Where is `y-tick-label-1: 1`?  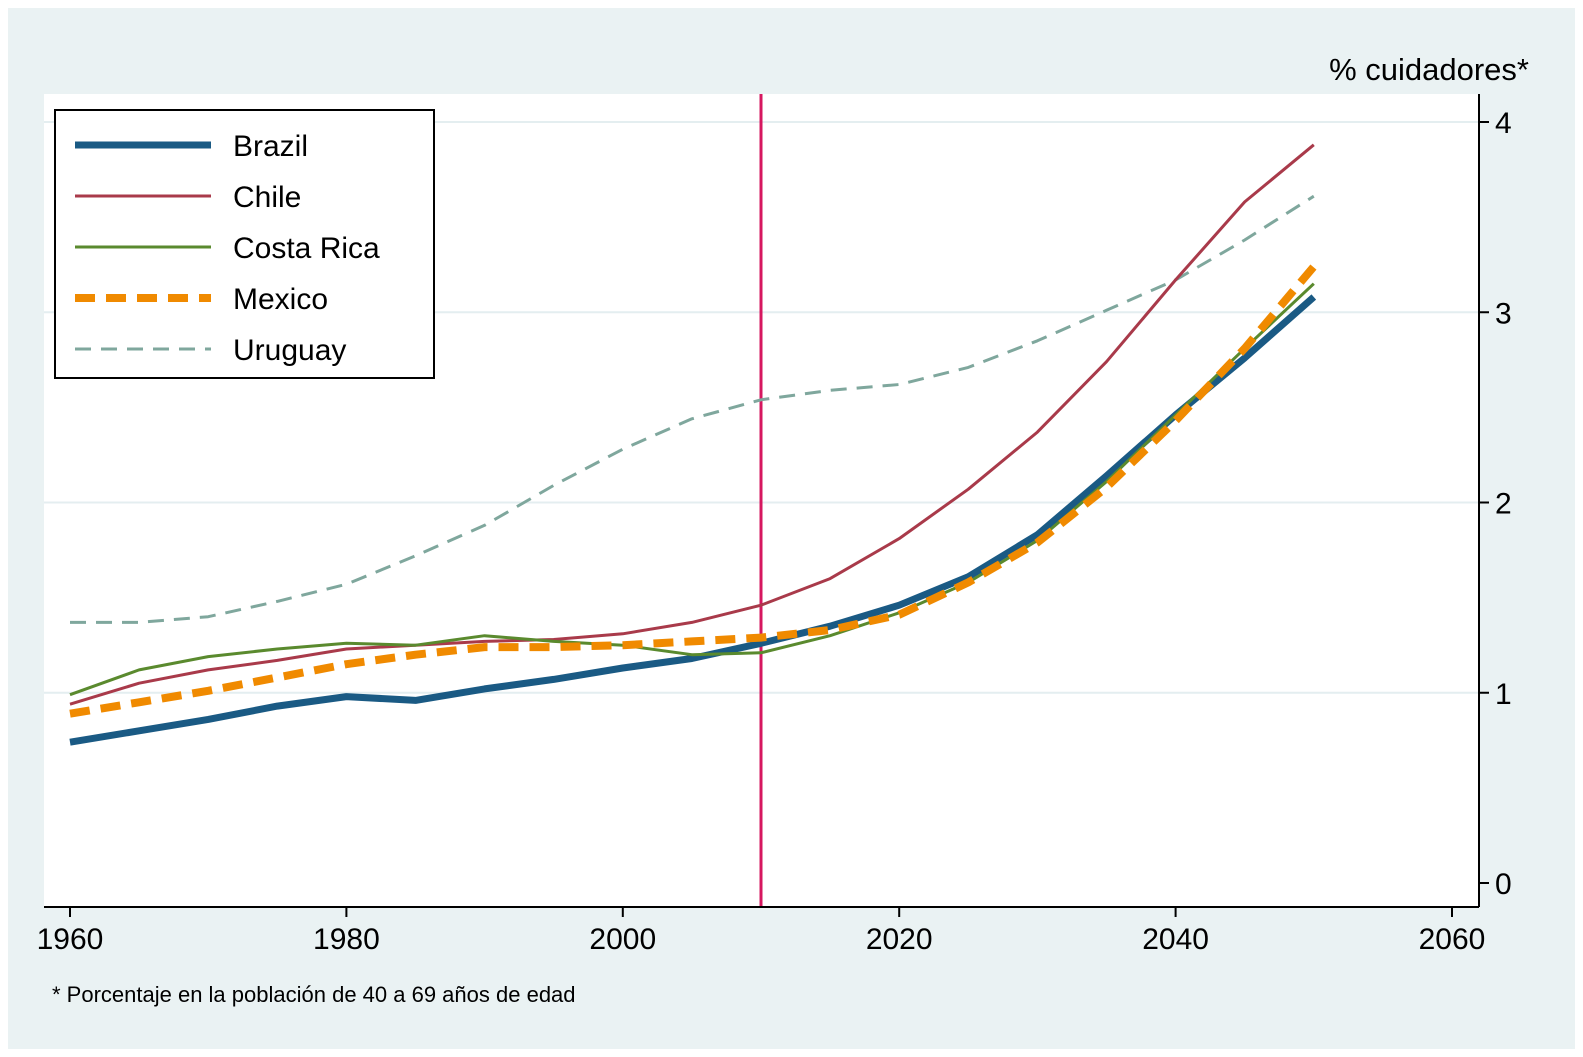 y-tick-label-1: 1 is located at coordinates (1503, 694).